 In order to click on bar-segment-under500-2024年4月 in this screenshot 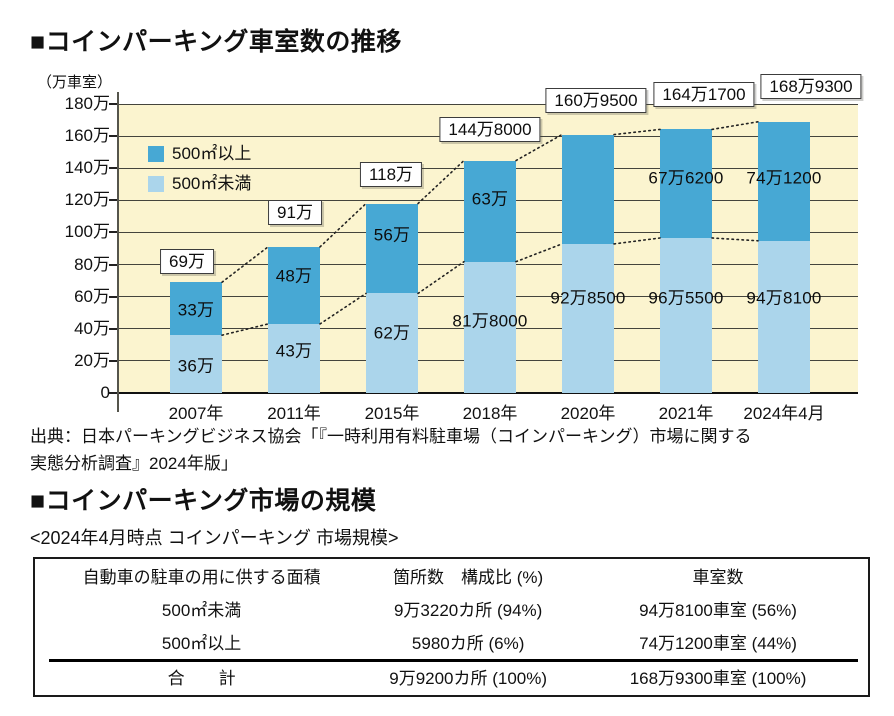, I will do `click(784, 316)`.